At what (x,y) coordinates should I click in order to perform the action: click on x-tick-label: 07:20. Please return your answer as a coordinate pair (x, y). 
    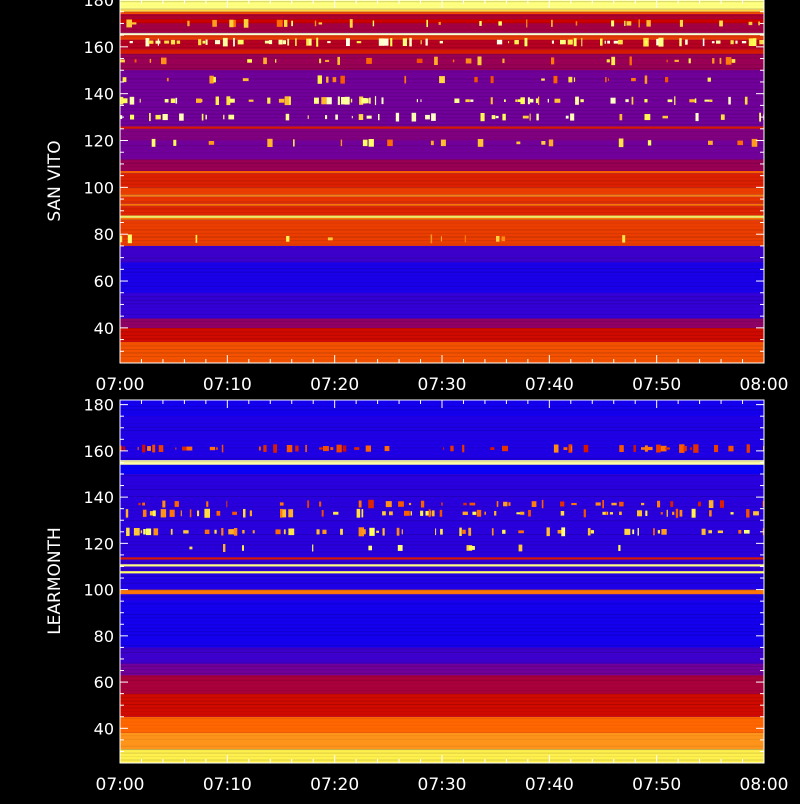
    Looking at the image, I should click on (334, 785).